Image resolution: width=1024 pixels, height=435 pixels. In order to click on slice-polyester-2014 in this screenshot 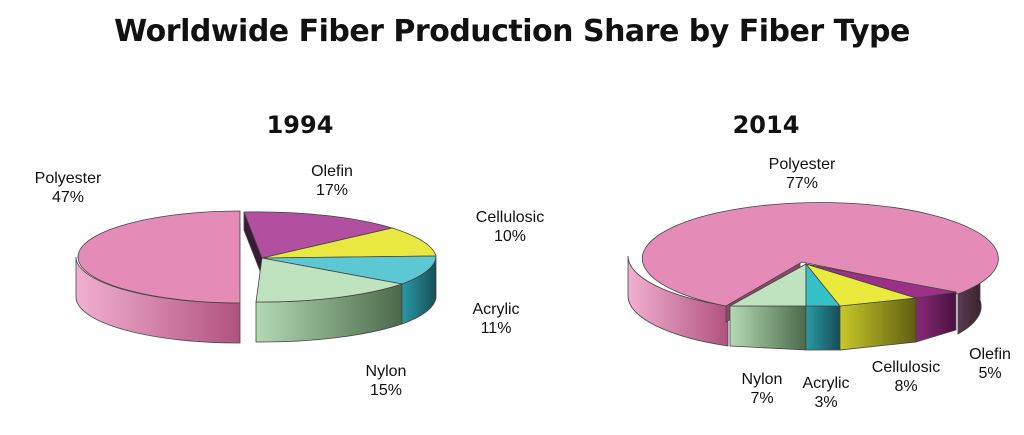, I will do `click(820, 254)`.